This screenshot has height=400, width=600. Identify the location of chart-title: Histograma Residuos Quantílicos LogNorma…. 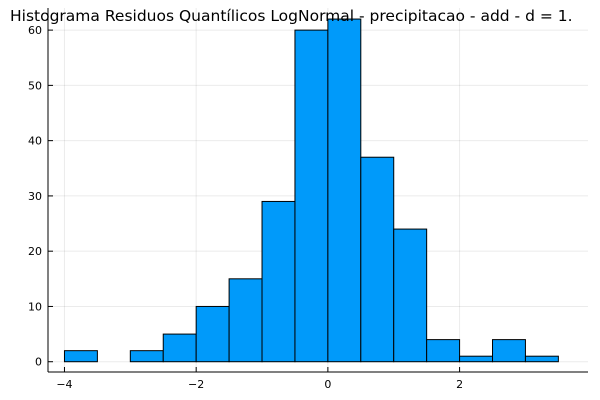
(291, 16).